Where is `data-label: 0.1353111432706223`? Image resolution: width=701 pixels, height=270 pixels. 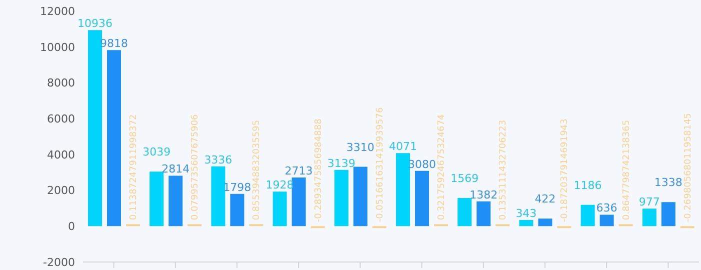 data-label: 0.1353111432706223 is located at coordinates (503, 170).